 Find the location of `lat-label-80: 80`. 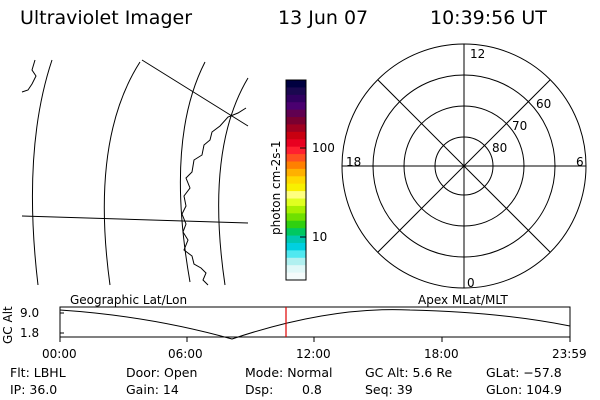

lat-label-80: 80 is located at coordinates (500, 148).